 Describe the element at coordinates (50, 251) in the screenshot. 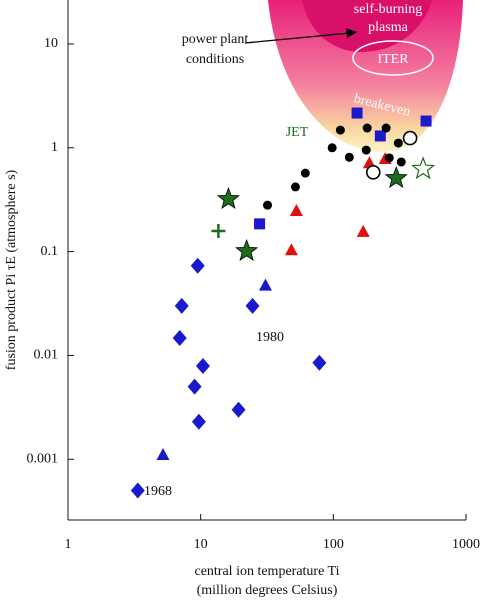

I see `y-tick-label: 0.1` at that location.